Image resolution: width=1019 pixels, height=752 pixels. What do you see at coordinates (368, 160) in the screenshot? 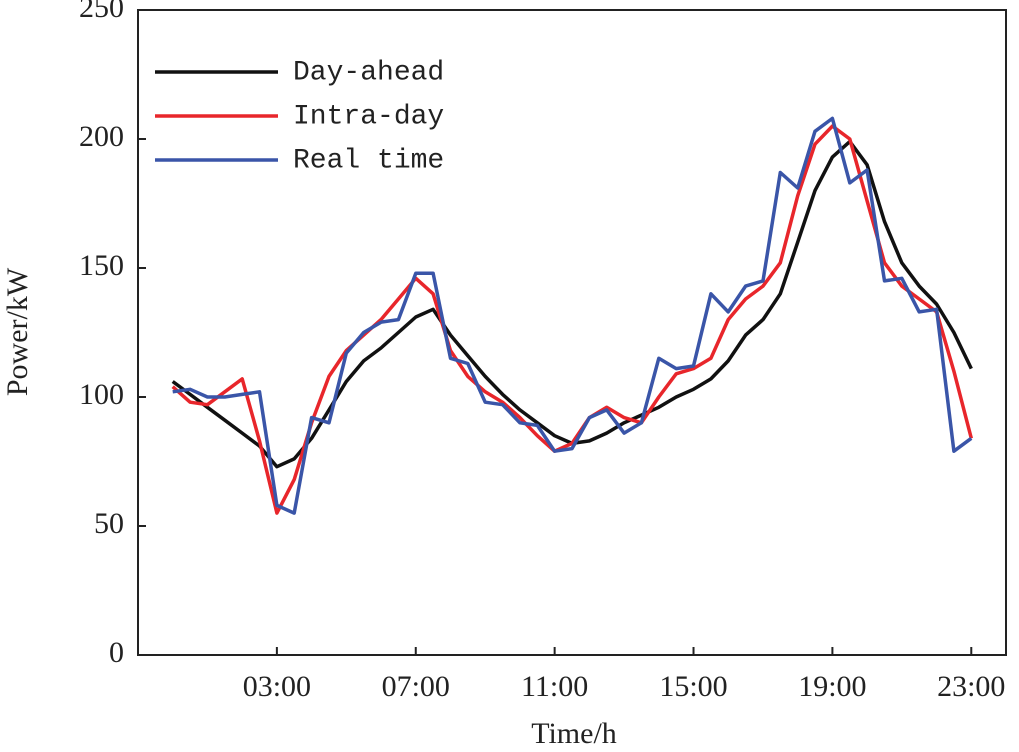
I see `legend-label: Real time` at bounding box center [368, 160].